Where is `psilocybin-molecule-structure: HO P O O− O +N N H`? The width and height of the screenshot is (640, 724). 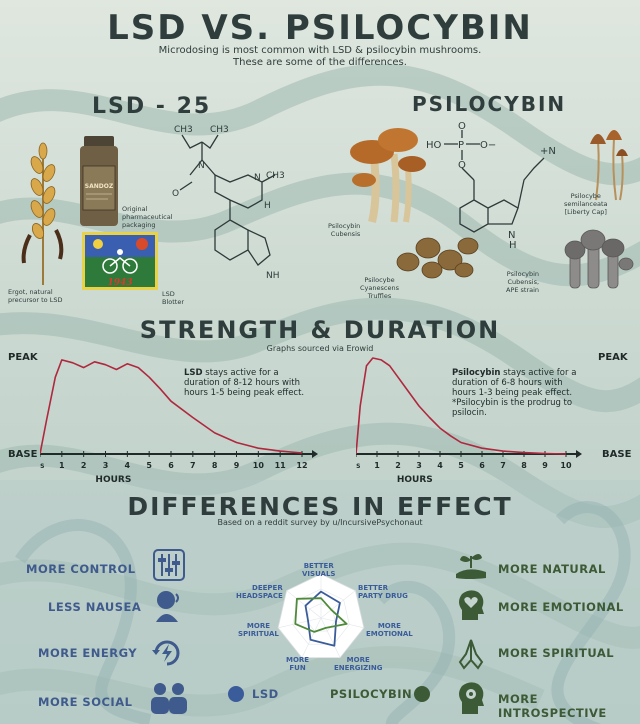 psilocybin-molecule-structure: HO P O O− O +N N H is located at coordinates (491, 185).